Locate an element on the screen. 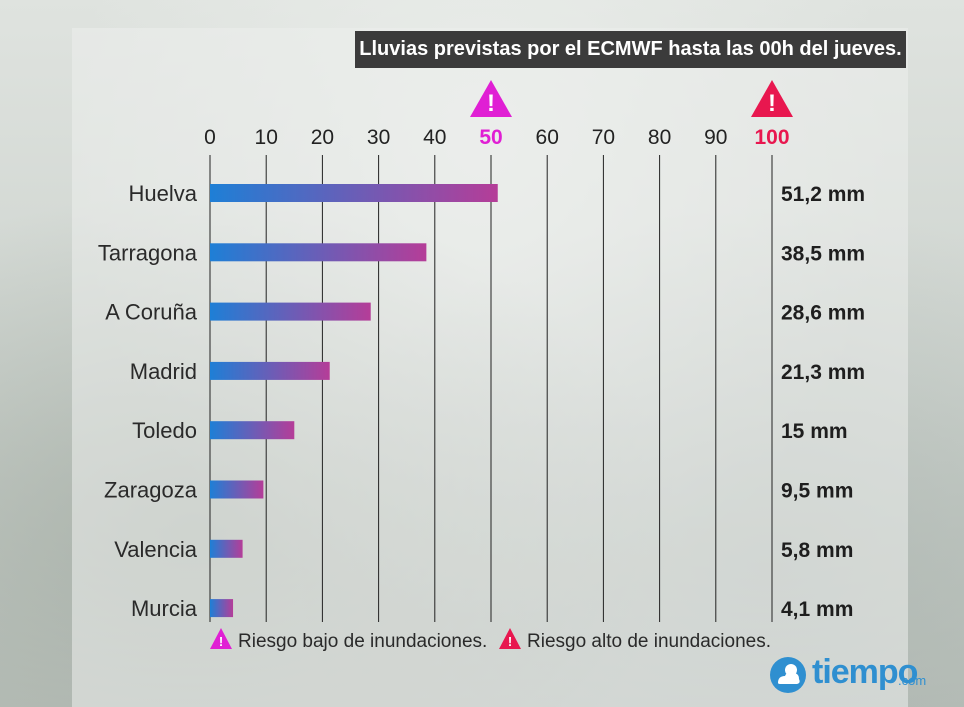 The width and height of the screenshot is (964, 707). category-label: Zaragoza is located at coordinates (151, 490).